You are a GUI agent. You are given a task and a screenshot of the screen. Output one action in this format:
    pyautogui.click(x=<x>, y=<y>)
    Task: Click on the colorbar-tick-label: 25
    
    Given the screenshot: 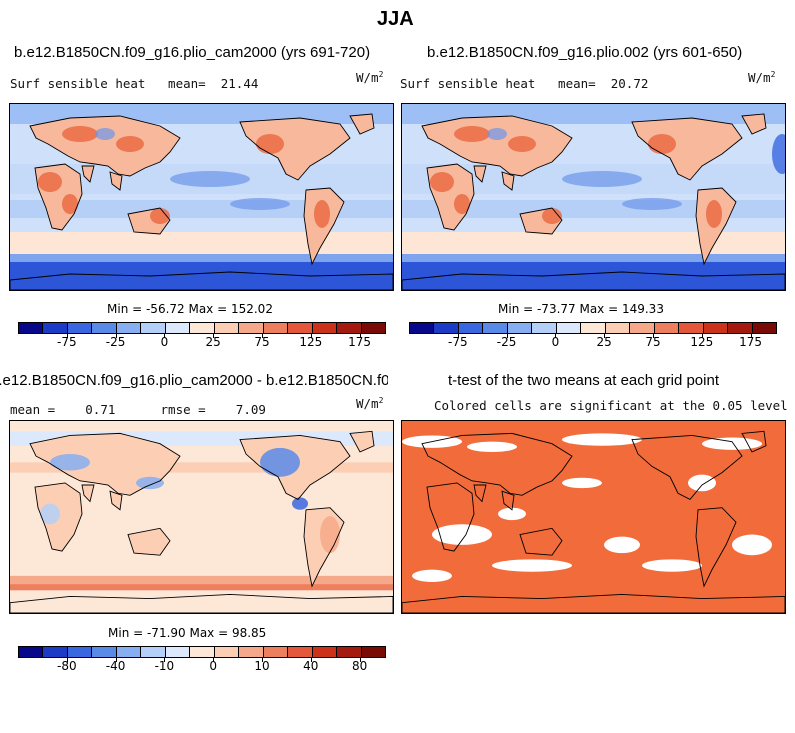 What is the action you would take?
    pyautogui.click(x=213, y=342)
    